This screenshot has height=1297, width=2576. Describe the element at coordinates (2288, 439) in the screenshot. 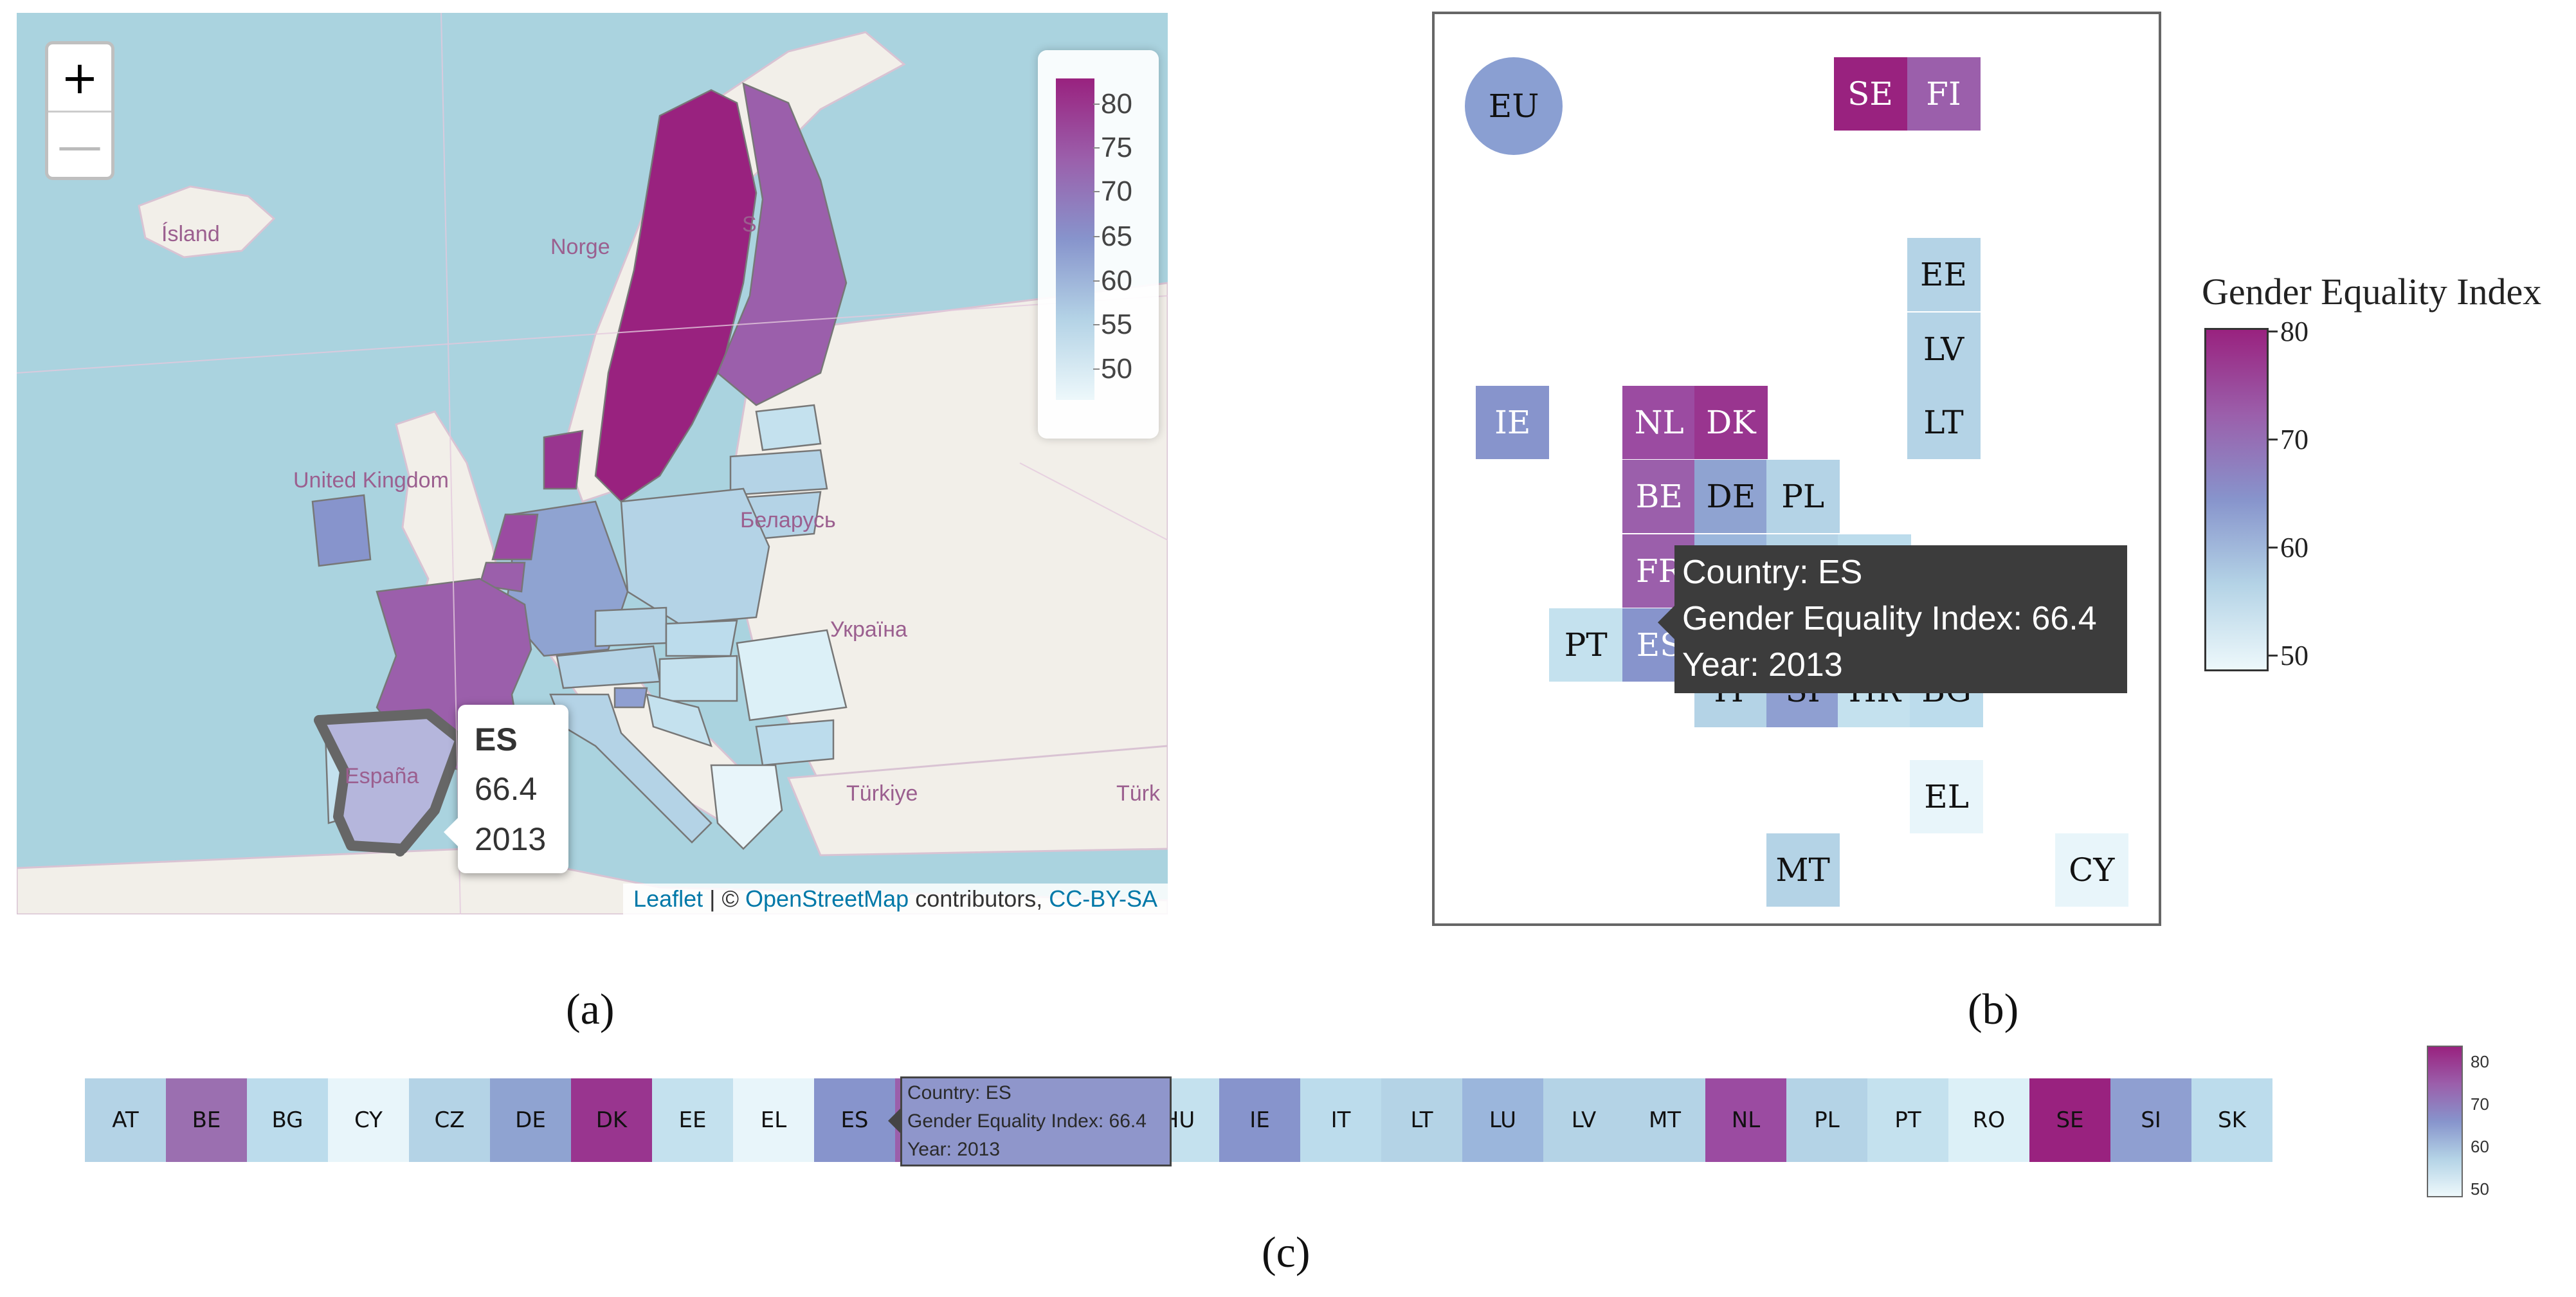

I see `legend-tick: 70` at that location.